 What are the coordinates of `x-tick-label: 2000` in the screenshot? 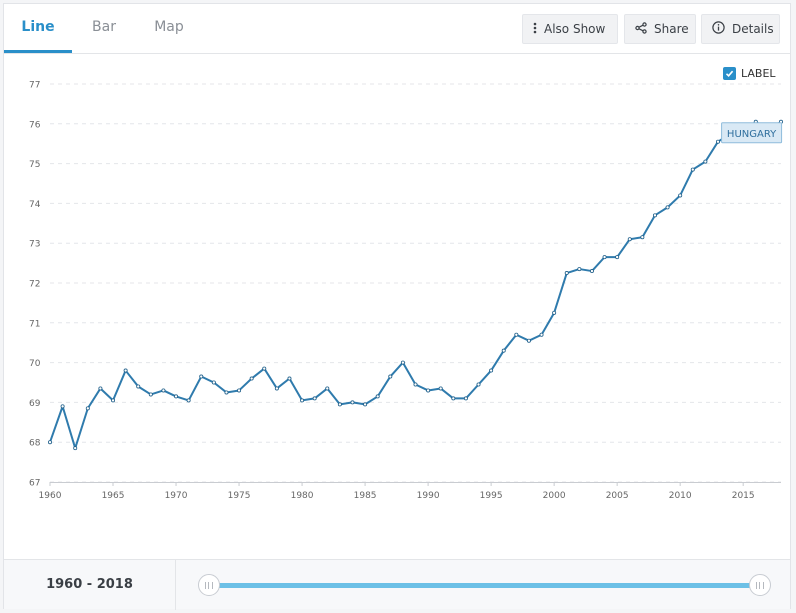 It's located at (554, 496).